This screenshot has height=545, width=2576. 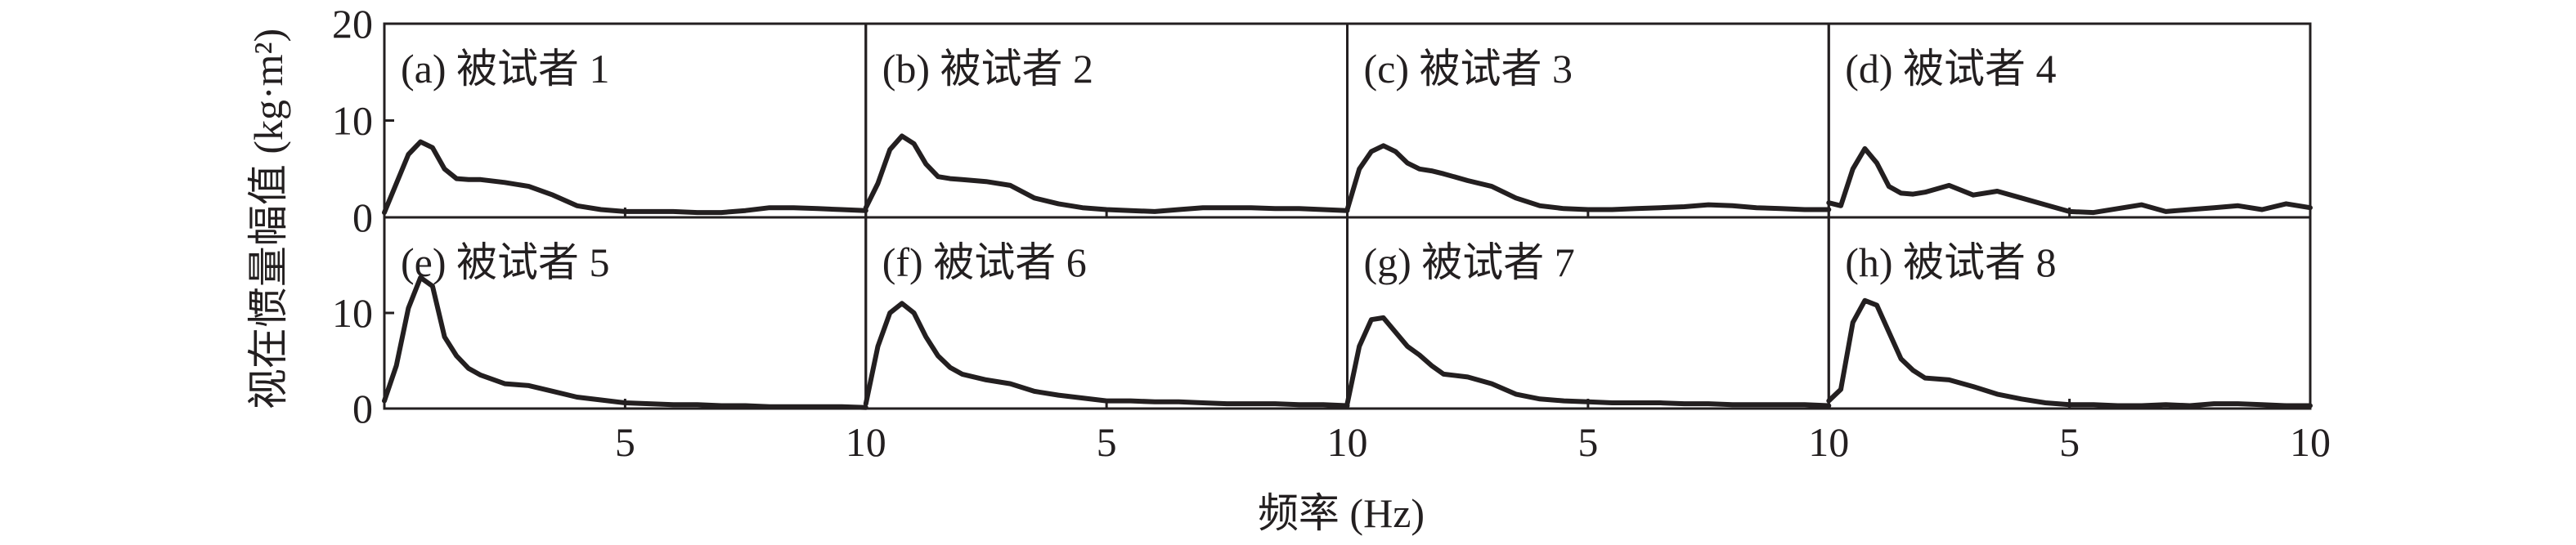 I want to click on x-axis-label: 频率 (Hz), so click(x=1342, y=513).